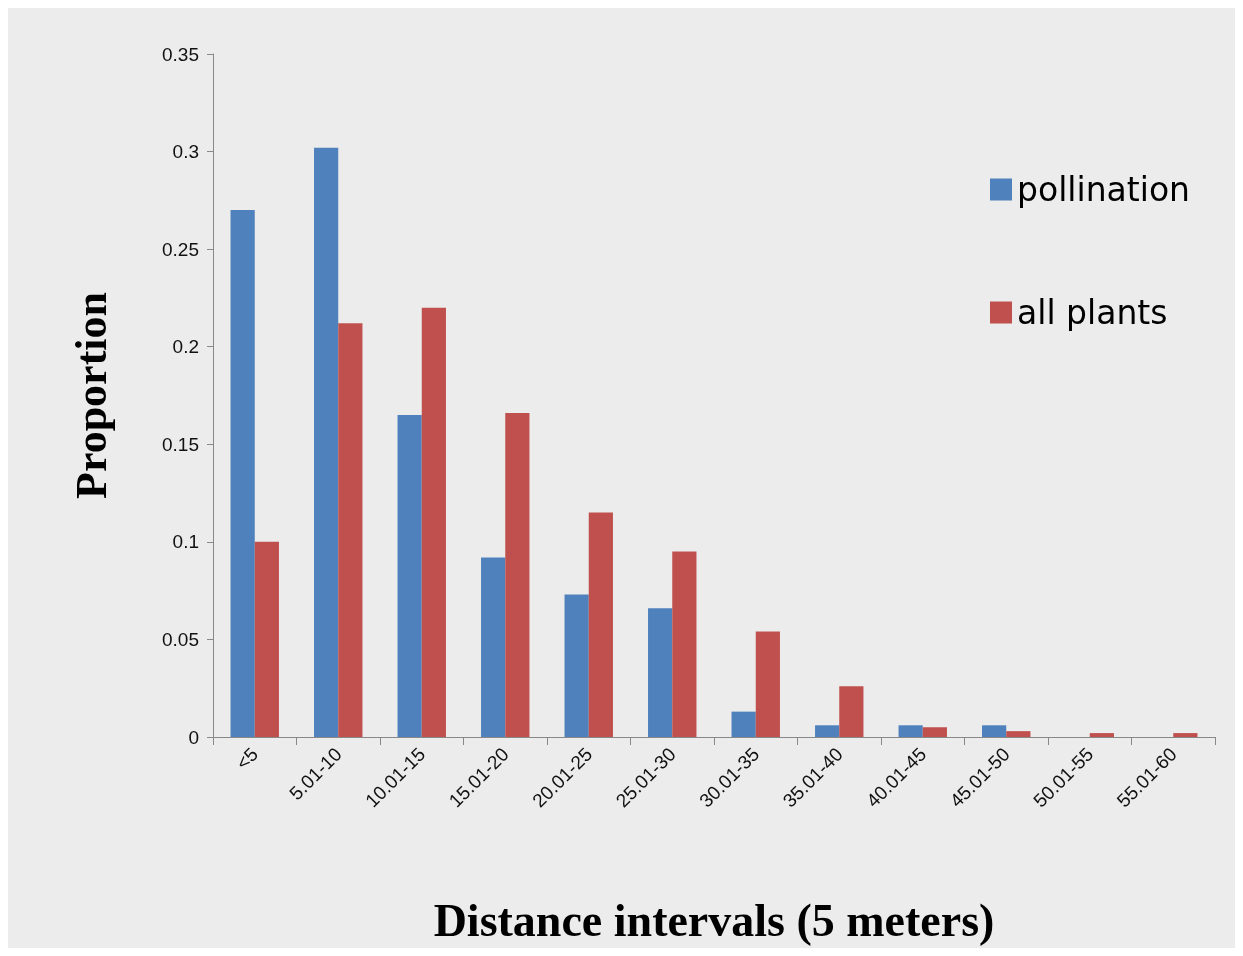  I want to click on y-tick-label: 0.35, so click(180, 54).